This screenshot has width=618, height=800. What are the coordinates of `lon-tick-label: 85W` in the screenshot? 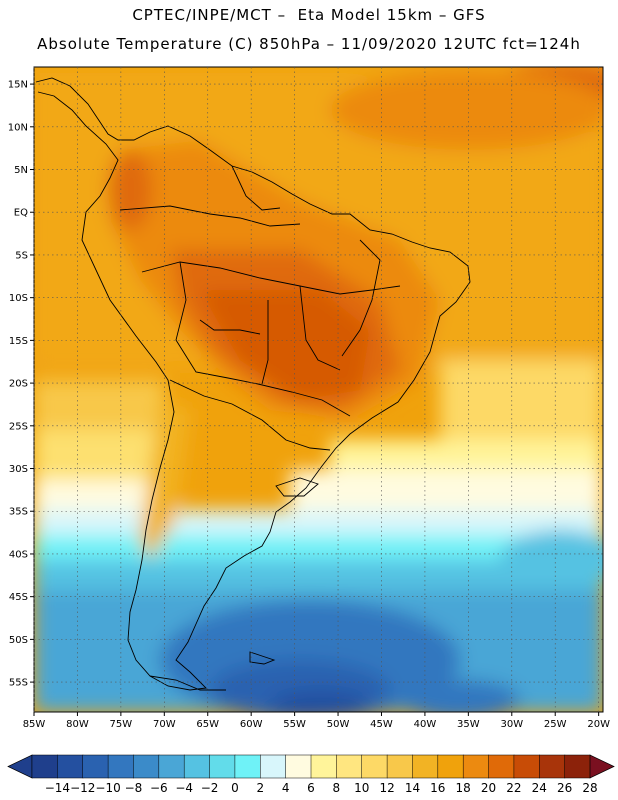 It's located at (34, 724).